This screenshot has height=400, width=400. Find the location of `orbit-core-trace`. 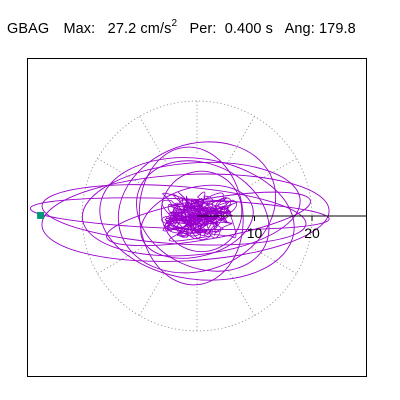

orbit-core-trace is located at coordinates (199, 216).